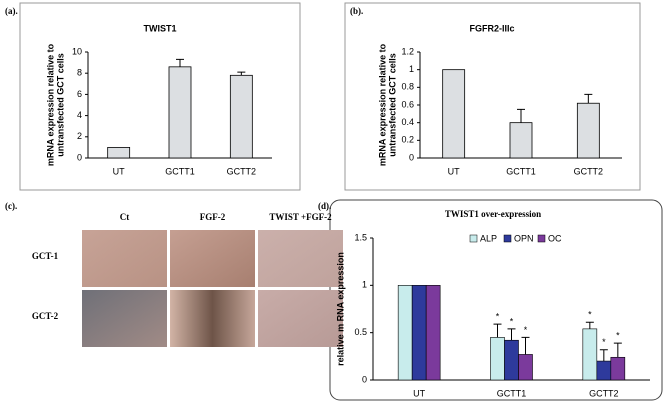 The image size is (670, 412). I want to click on y-tick-label: 6, so click(79, 94).